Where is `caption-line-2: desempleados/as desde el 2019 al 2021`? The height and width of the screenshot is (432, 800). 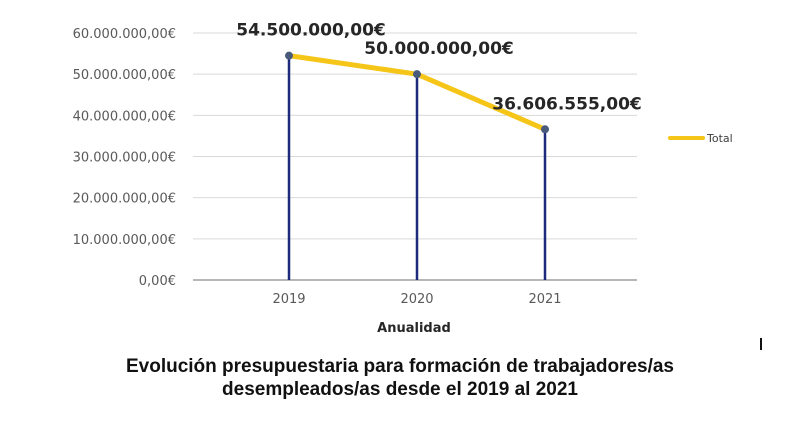 caption-line-2: desempleados/as desde el 2019 al 2021 is located at coordinates (400, 389).